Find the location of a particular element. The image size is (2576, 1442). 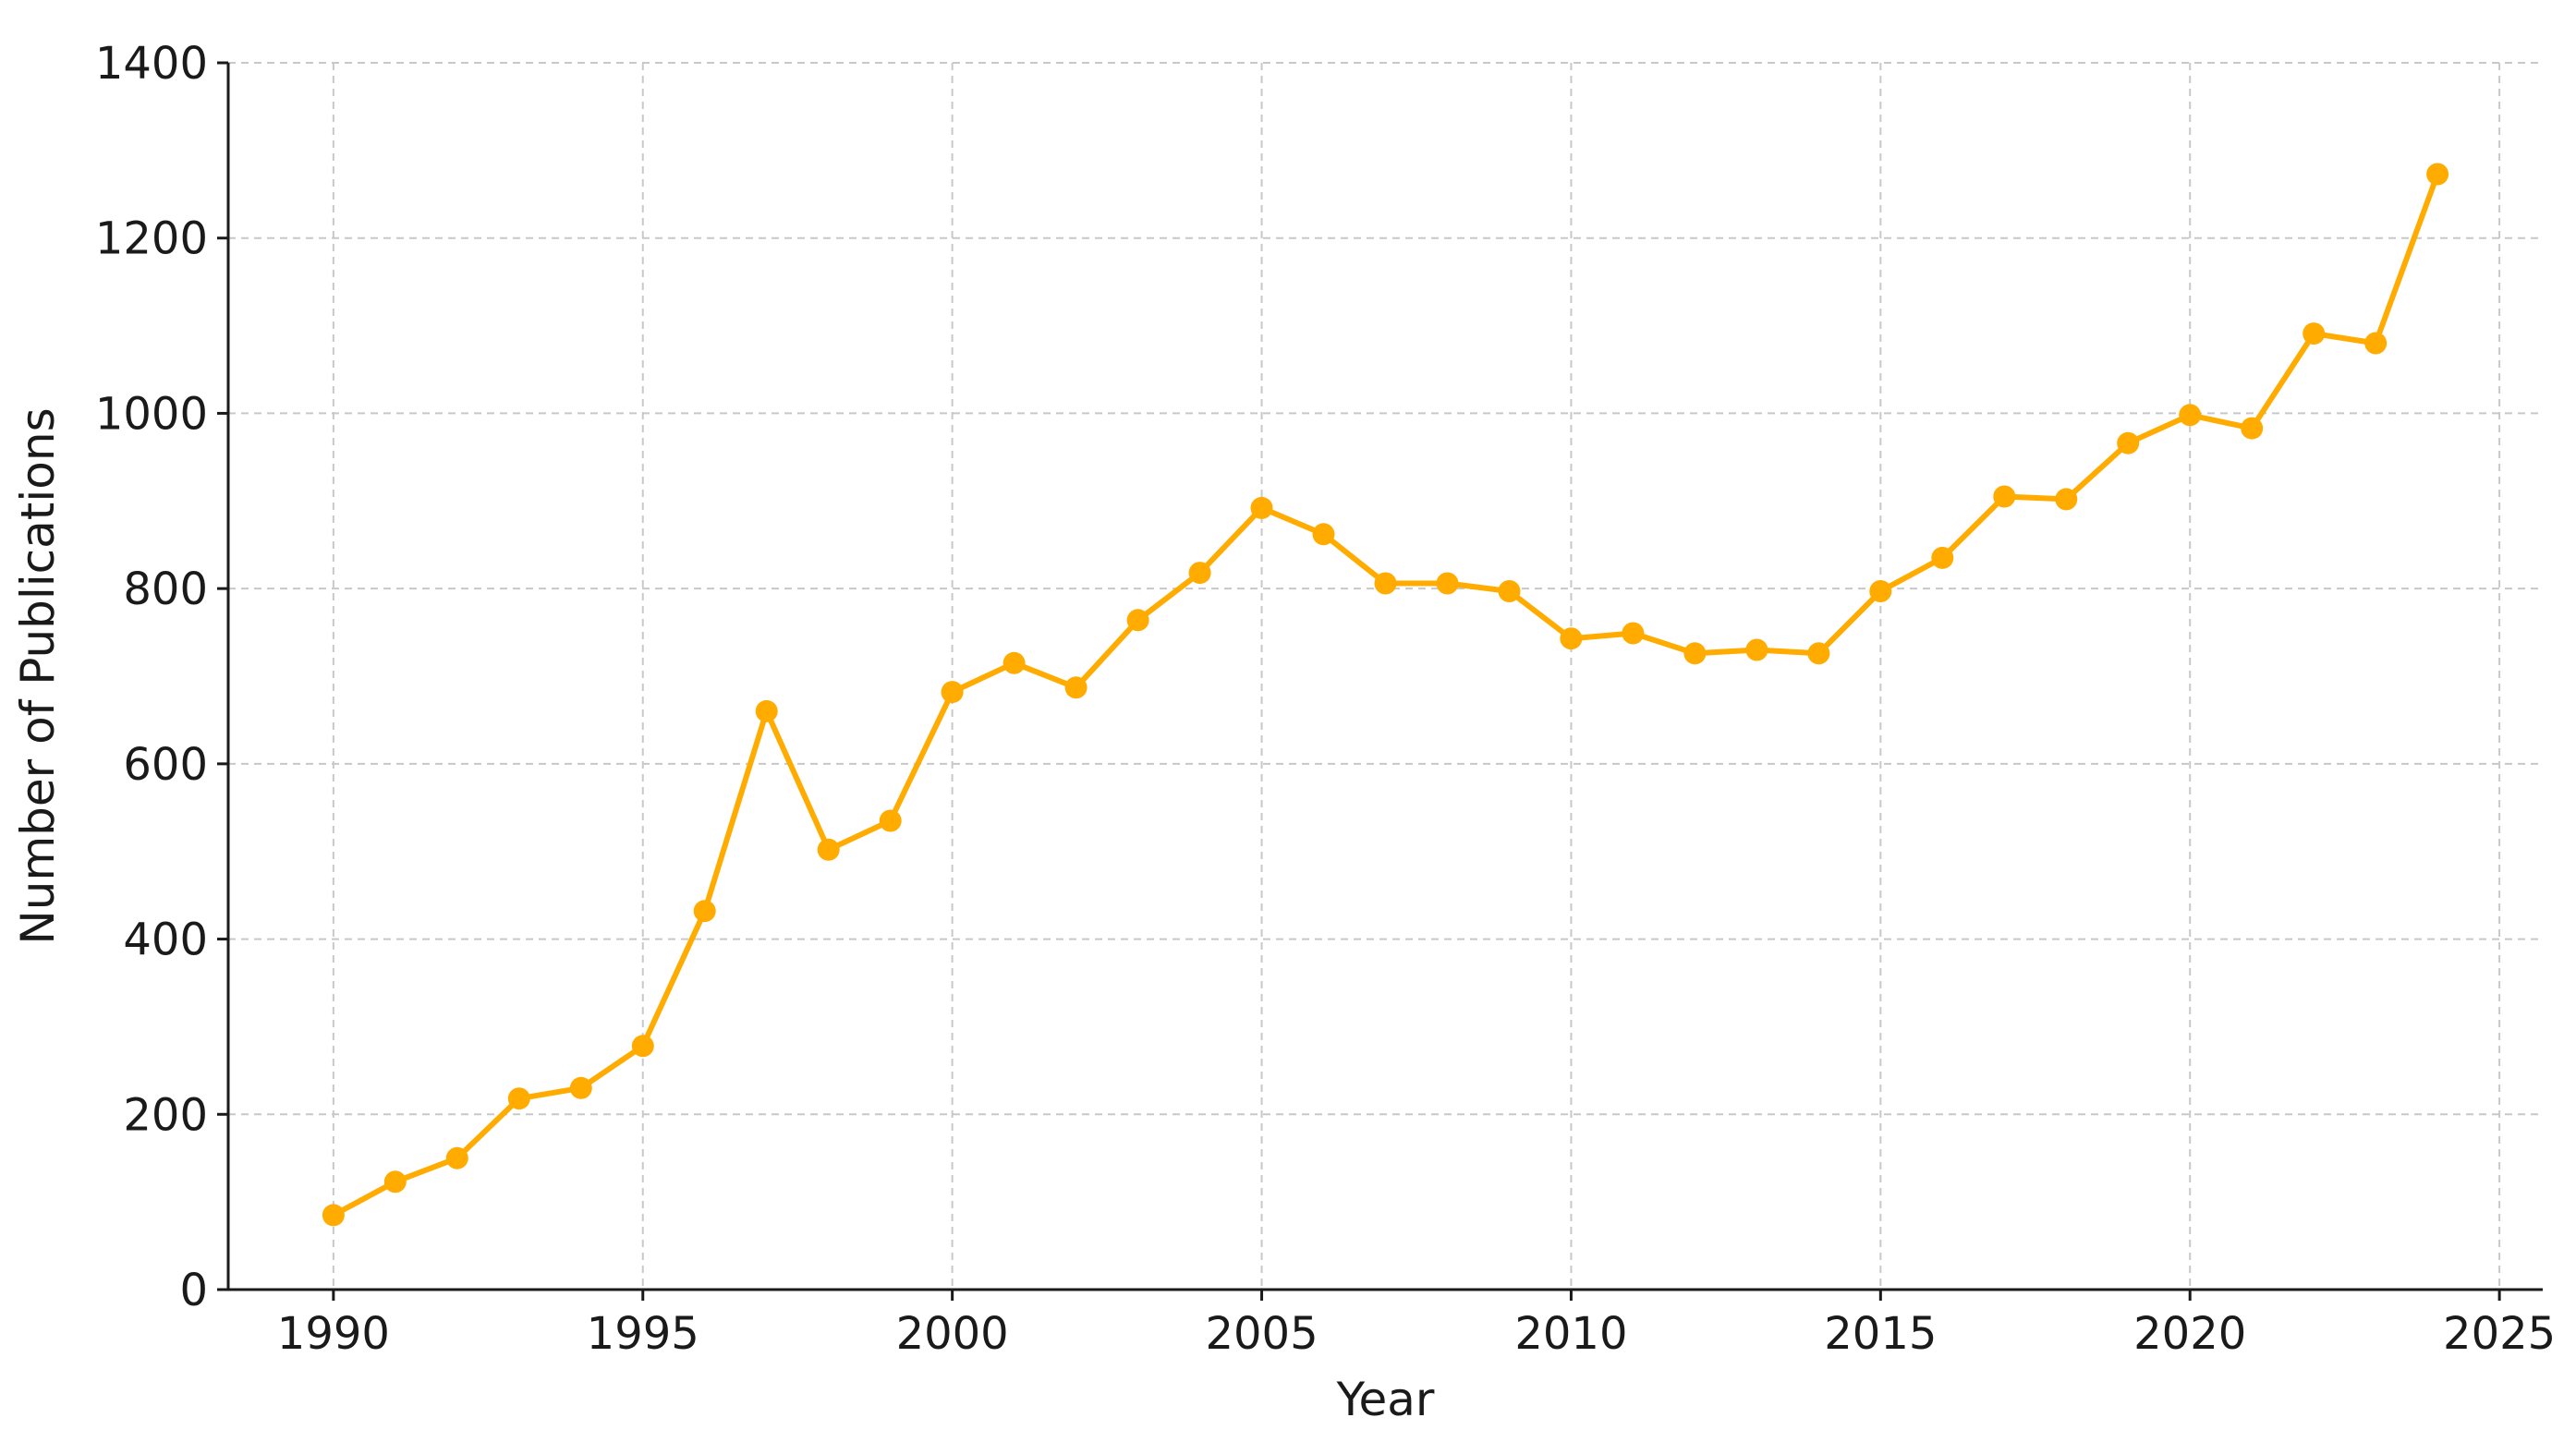

x-tick-label: 1995 is located at coordinates (643, 1334).